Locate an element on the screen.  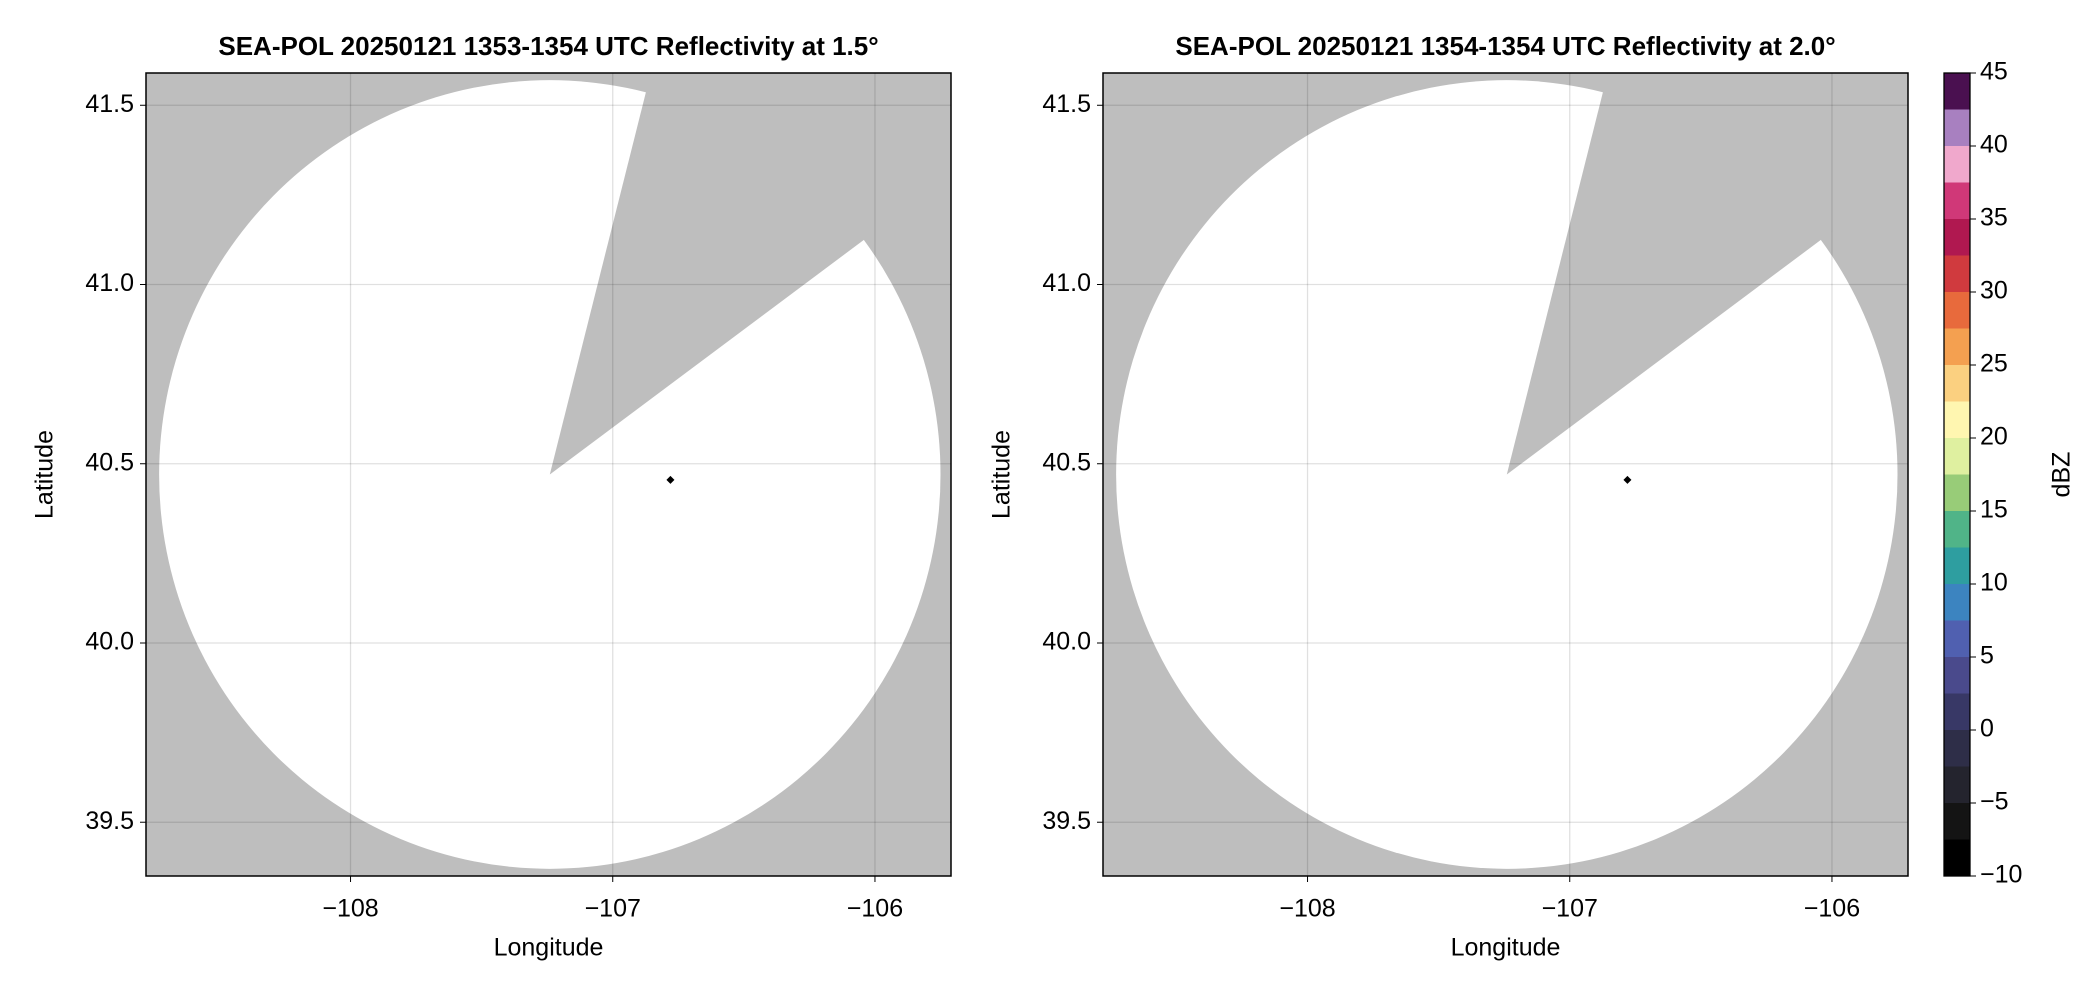
colorbar-label: dBZ is located at coordinates (2062, 475).